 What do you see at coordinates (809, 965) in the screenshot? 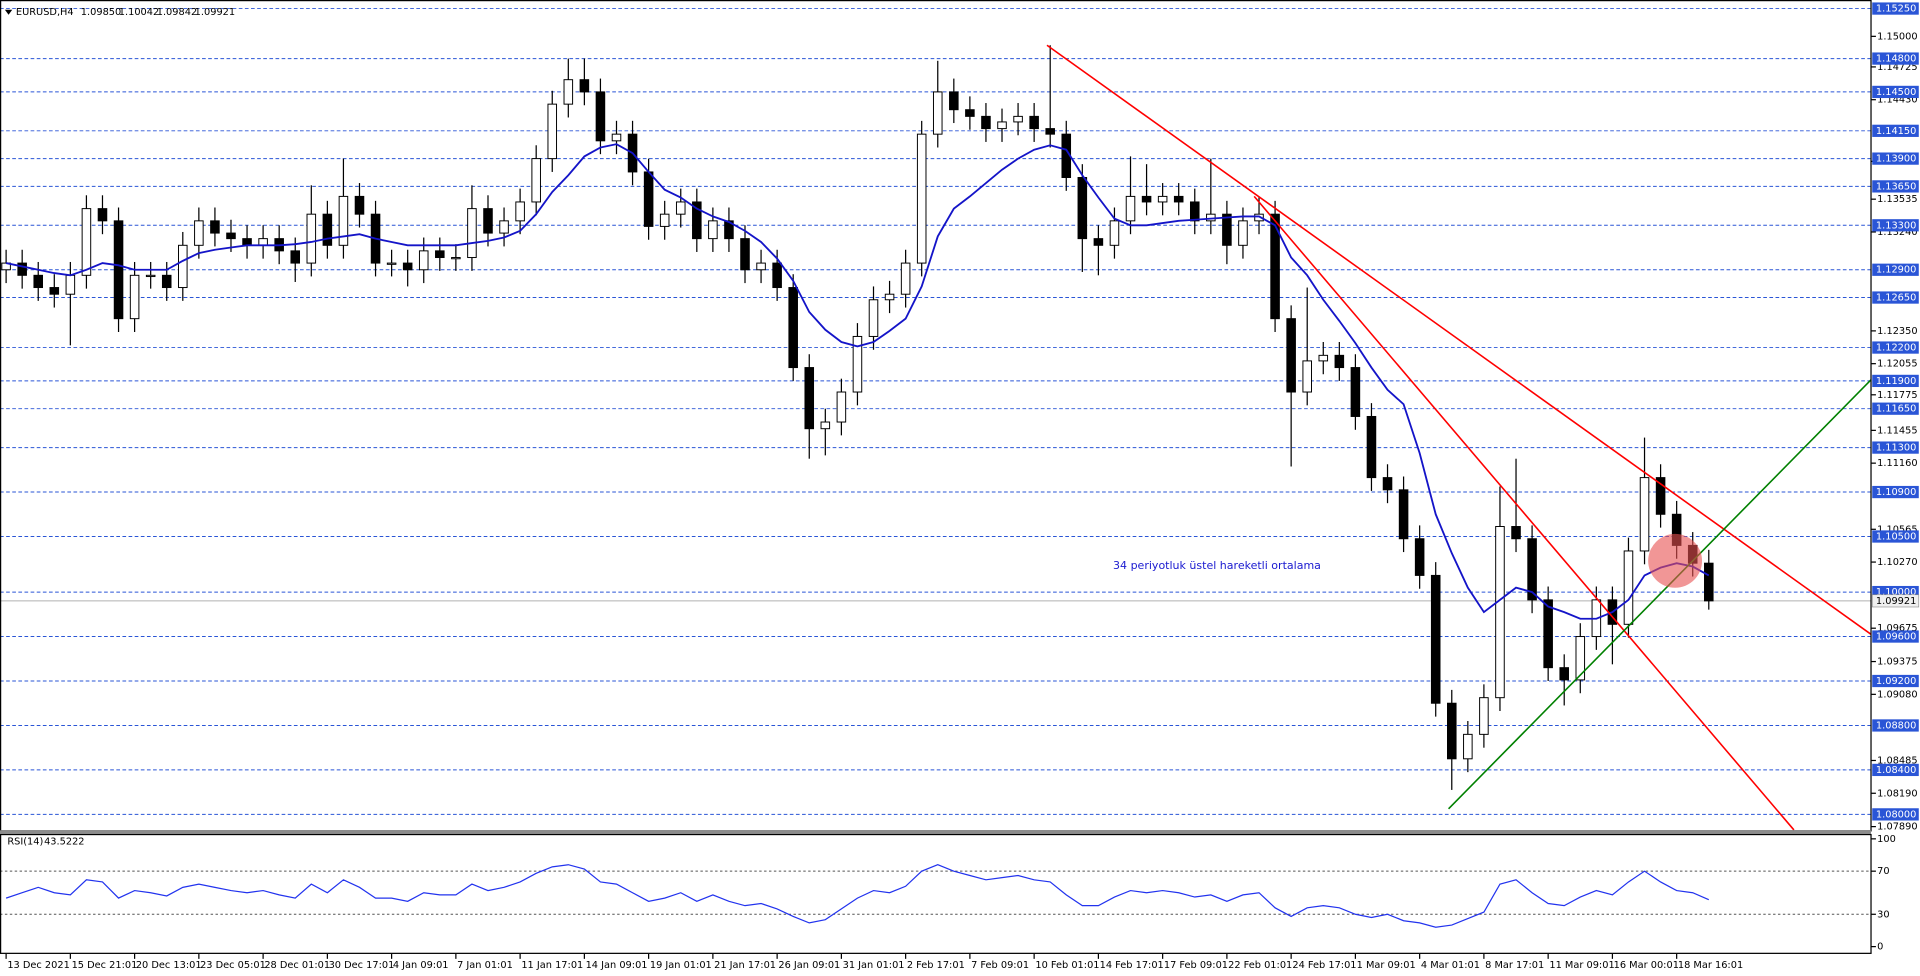
I see `x-tick-label: 26 Jan 09:01` at bounding box center [809, 965].